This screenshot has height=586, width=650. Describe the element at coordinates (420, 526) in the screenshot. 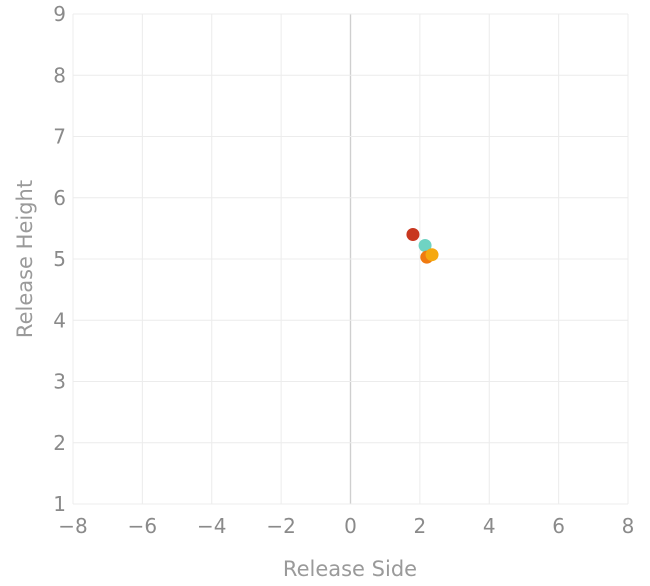

I see `x-tick-label: 2` at that location.